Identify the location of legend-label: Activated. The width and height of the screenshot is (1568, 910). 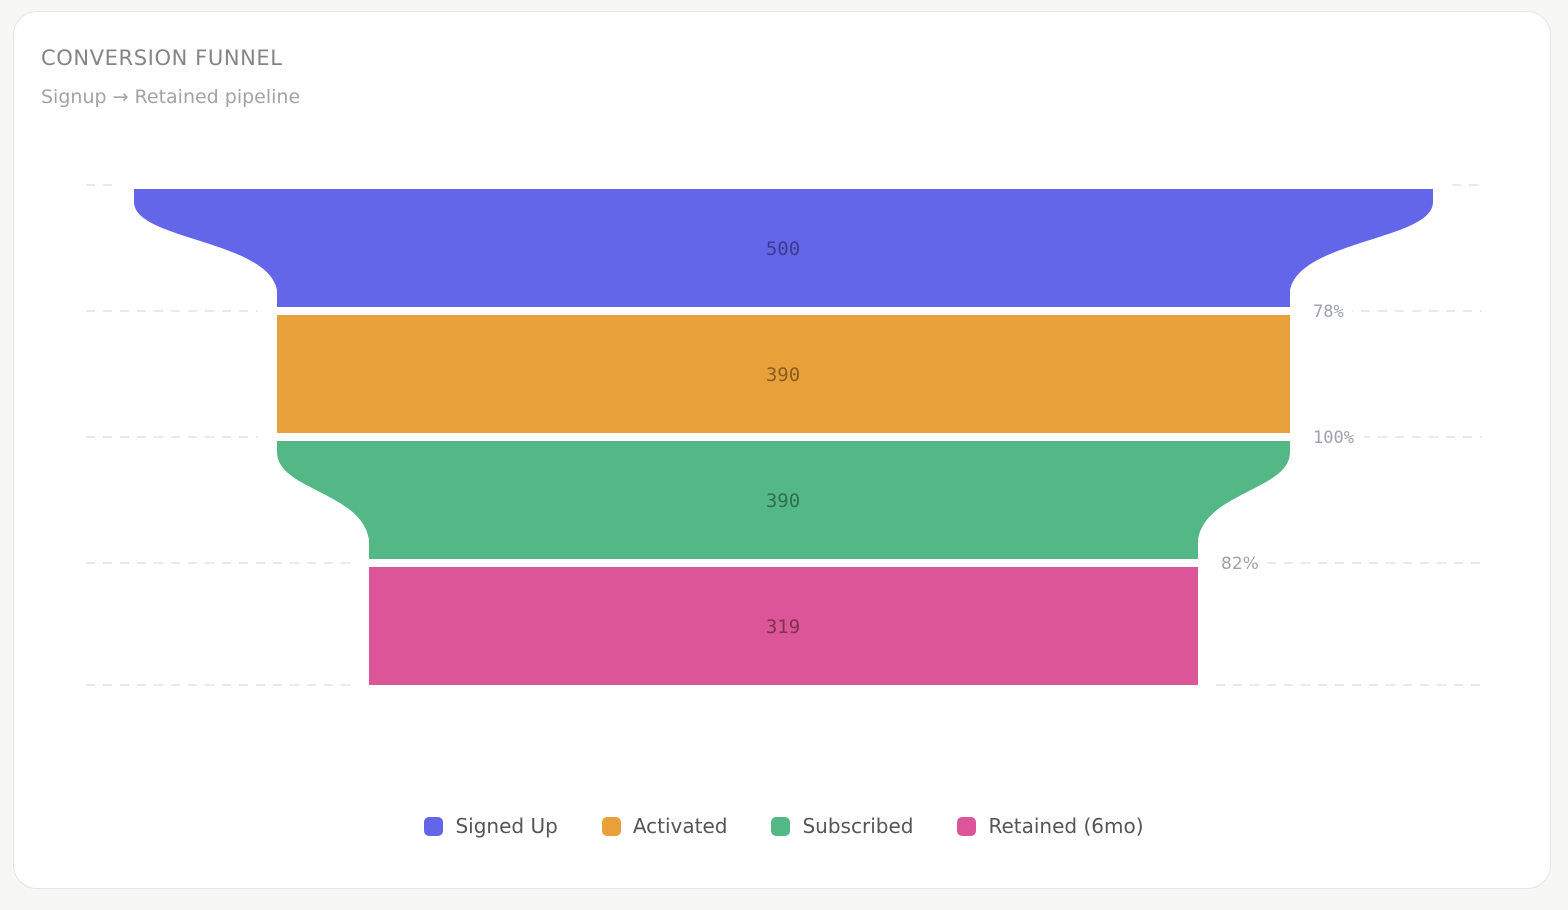
(680, 826).